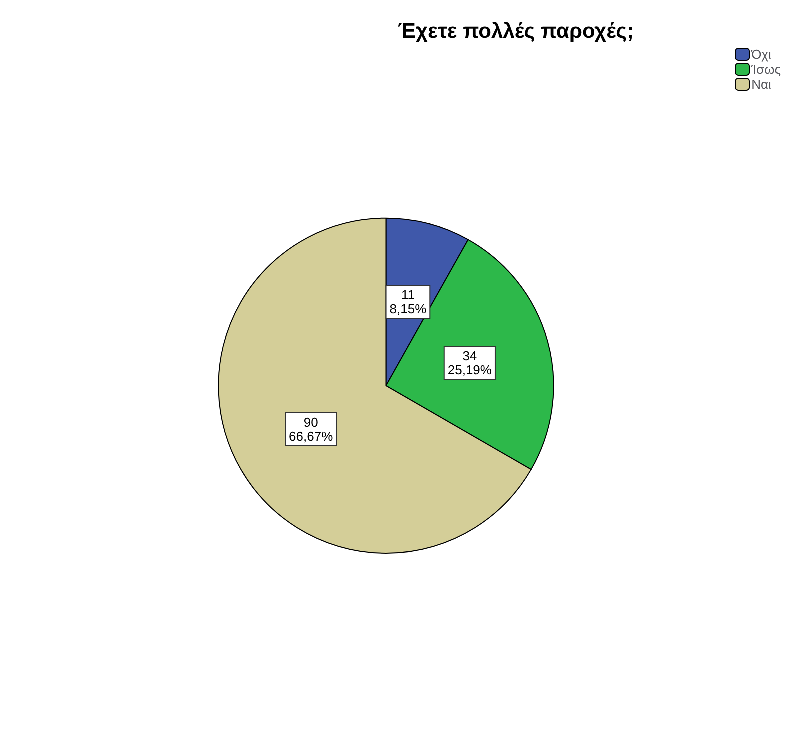 This screenshot has height=729, width=804. I want to click on data-label: 90 66,67%, so click(311, 429).